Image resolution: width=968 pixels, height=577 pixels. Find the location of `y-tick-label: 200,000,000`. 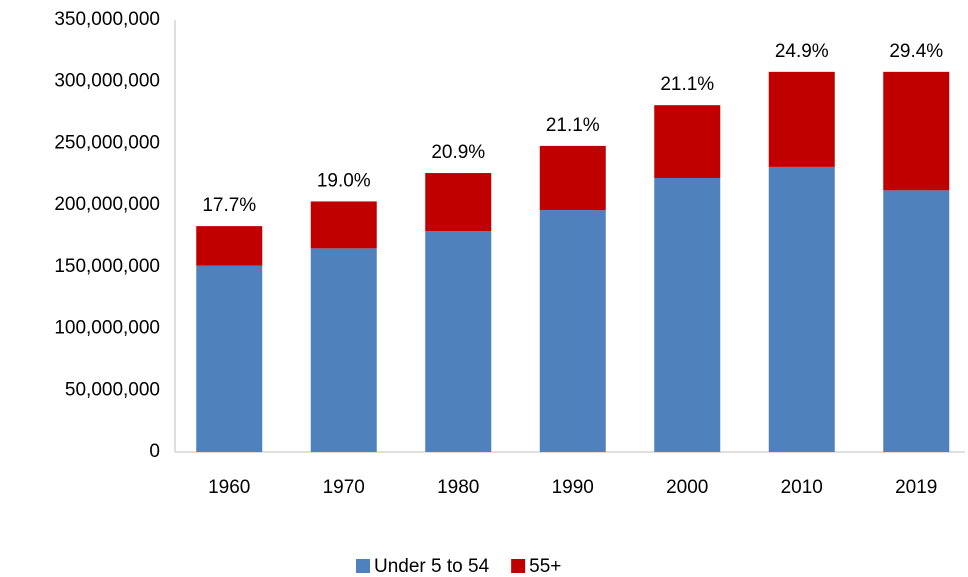

y-tick-label: 200,000,000 is located at coordinates (107, 204).